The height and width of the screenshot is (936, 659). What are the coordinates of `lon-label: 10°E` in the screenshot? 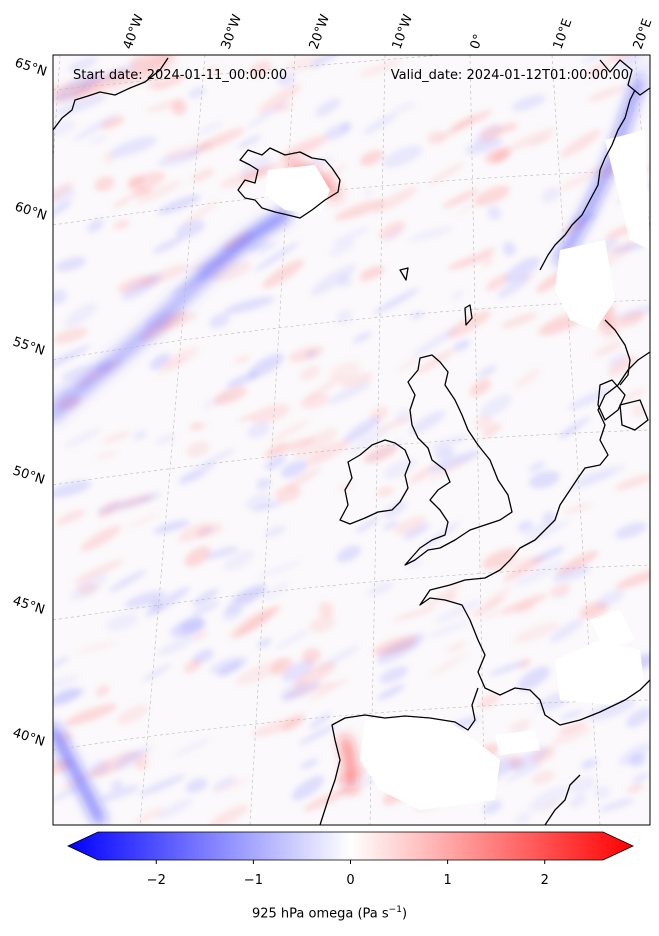 It's located at (563, 34).